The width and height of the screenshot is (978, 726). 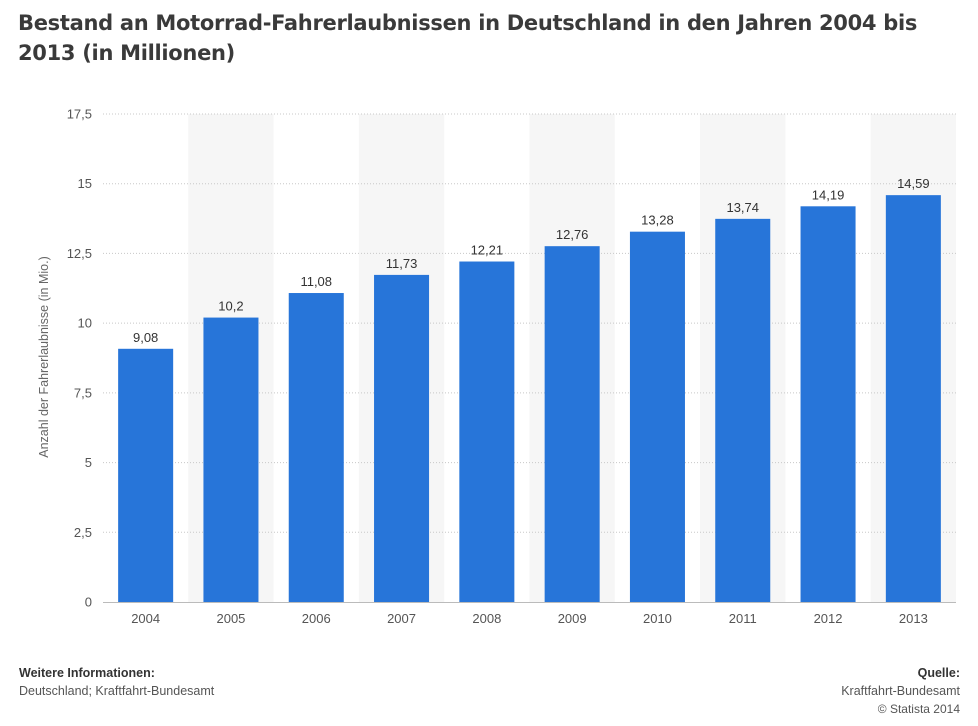 What do you see at coordinates (401, 618) in the screenshot?
I see `x-tick-label: 2007` at bounding box center [401, 618].